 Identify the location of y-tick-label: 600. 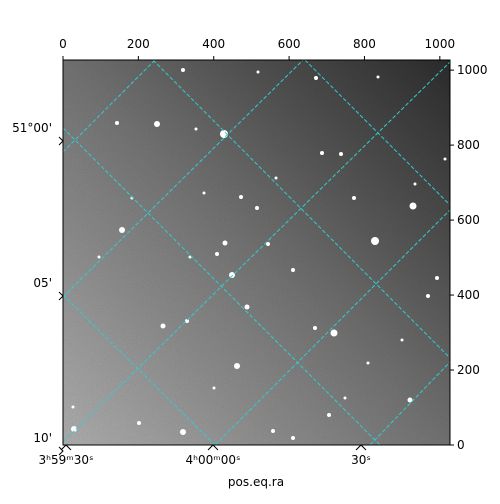
(468, 220).